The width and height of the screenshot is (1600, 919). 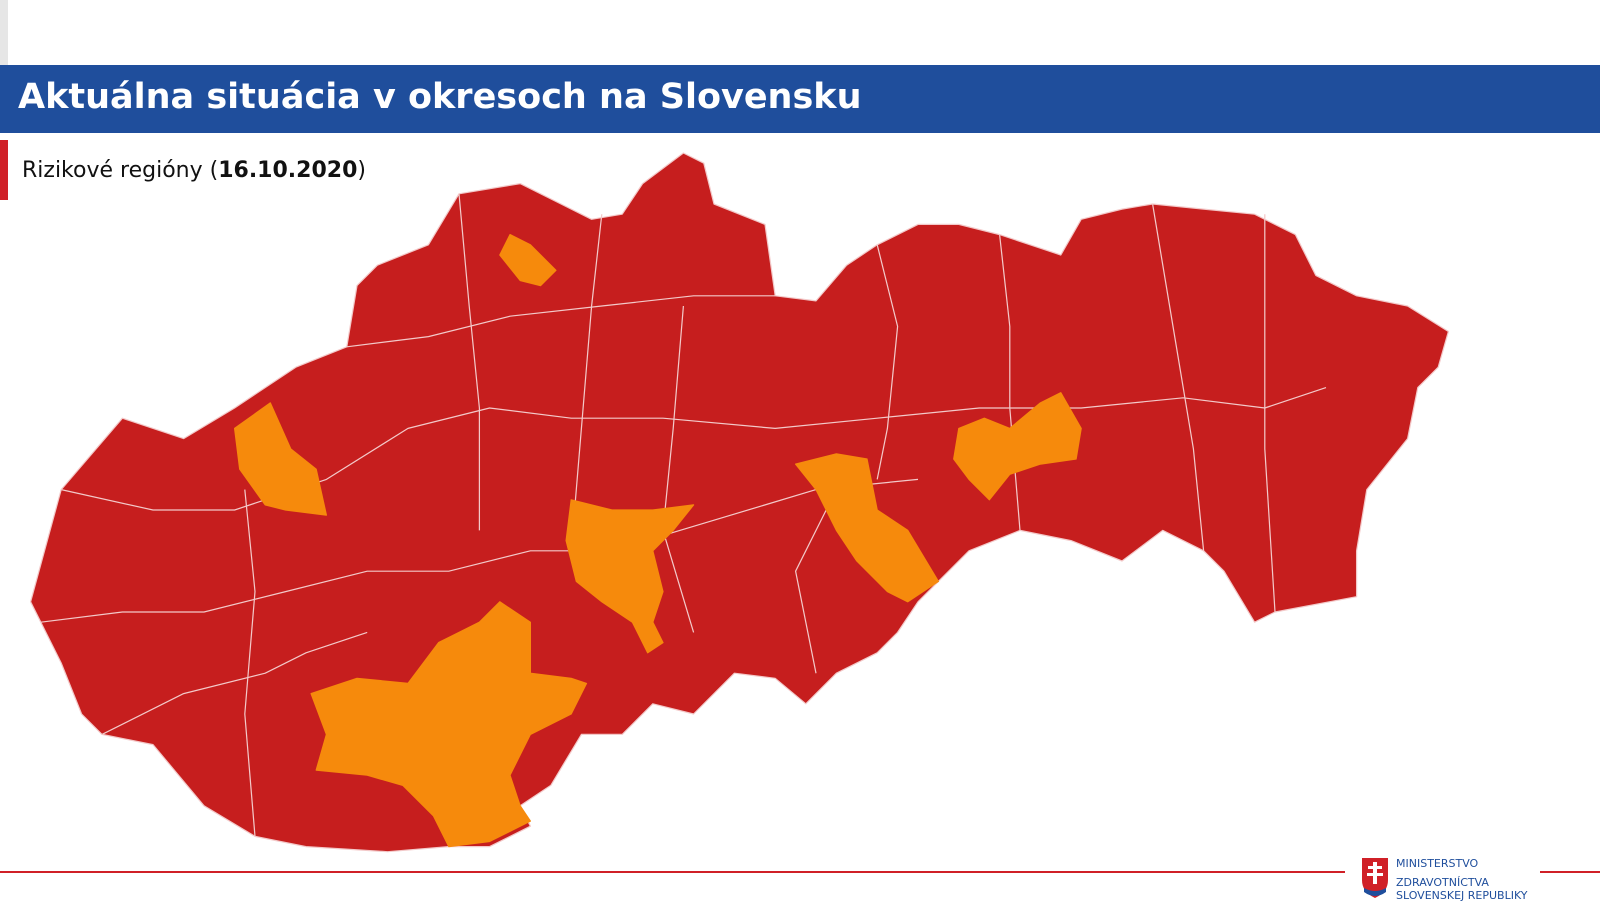 I want to click on logo-line: MINISTERSTVO, so click(x=1437, y=863).